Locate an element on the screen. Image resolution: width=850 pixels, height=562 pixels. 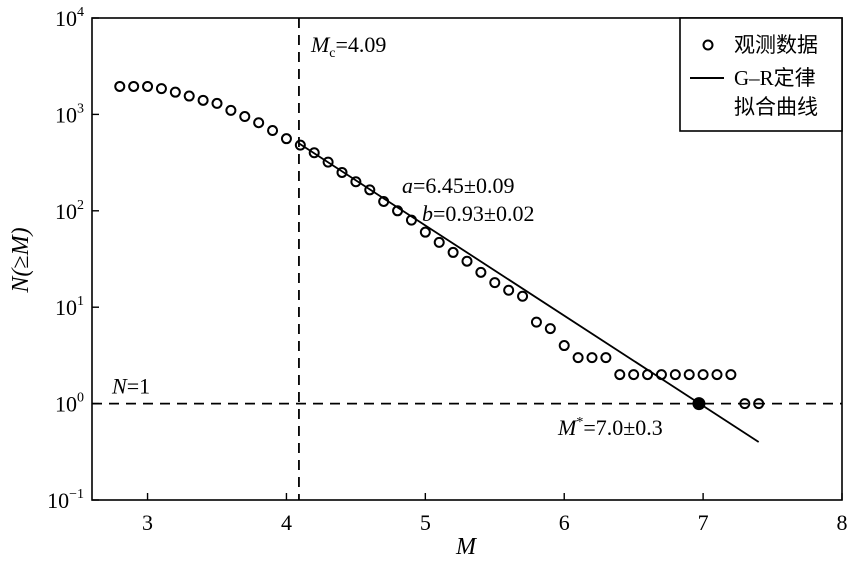
x-tick-label: 7 is located at coordinates (703, 522).